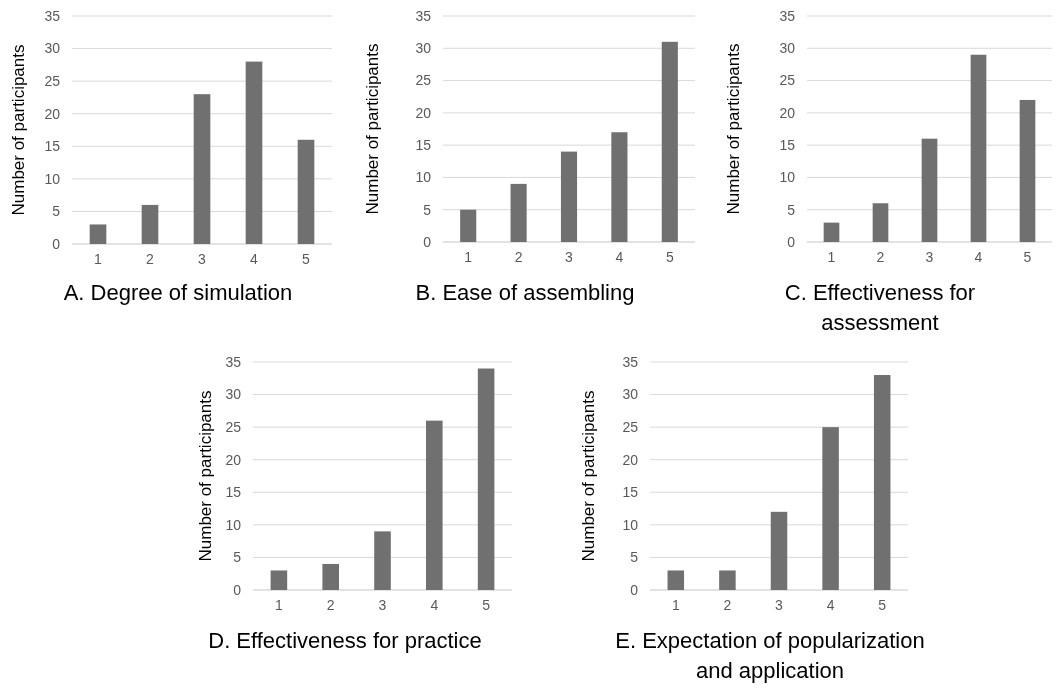  I want to click on text: A. Degree of simulation, so click(178, 292).